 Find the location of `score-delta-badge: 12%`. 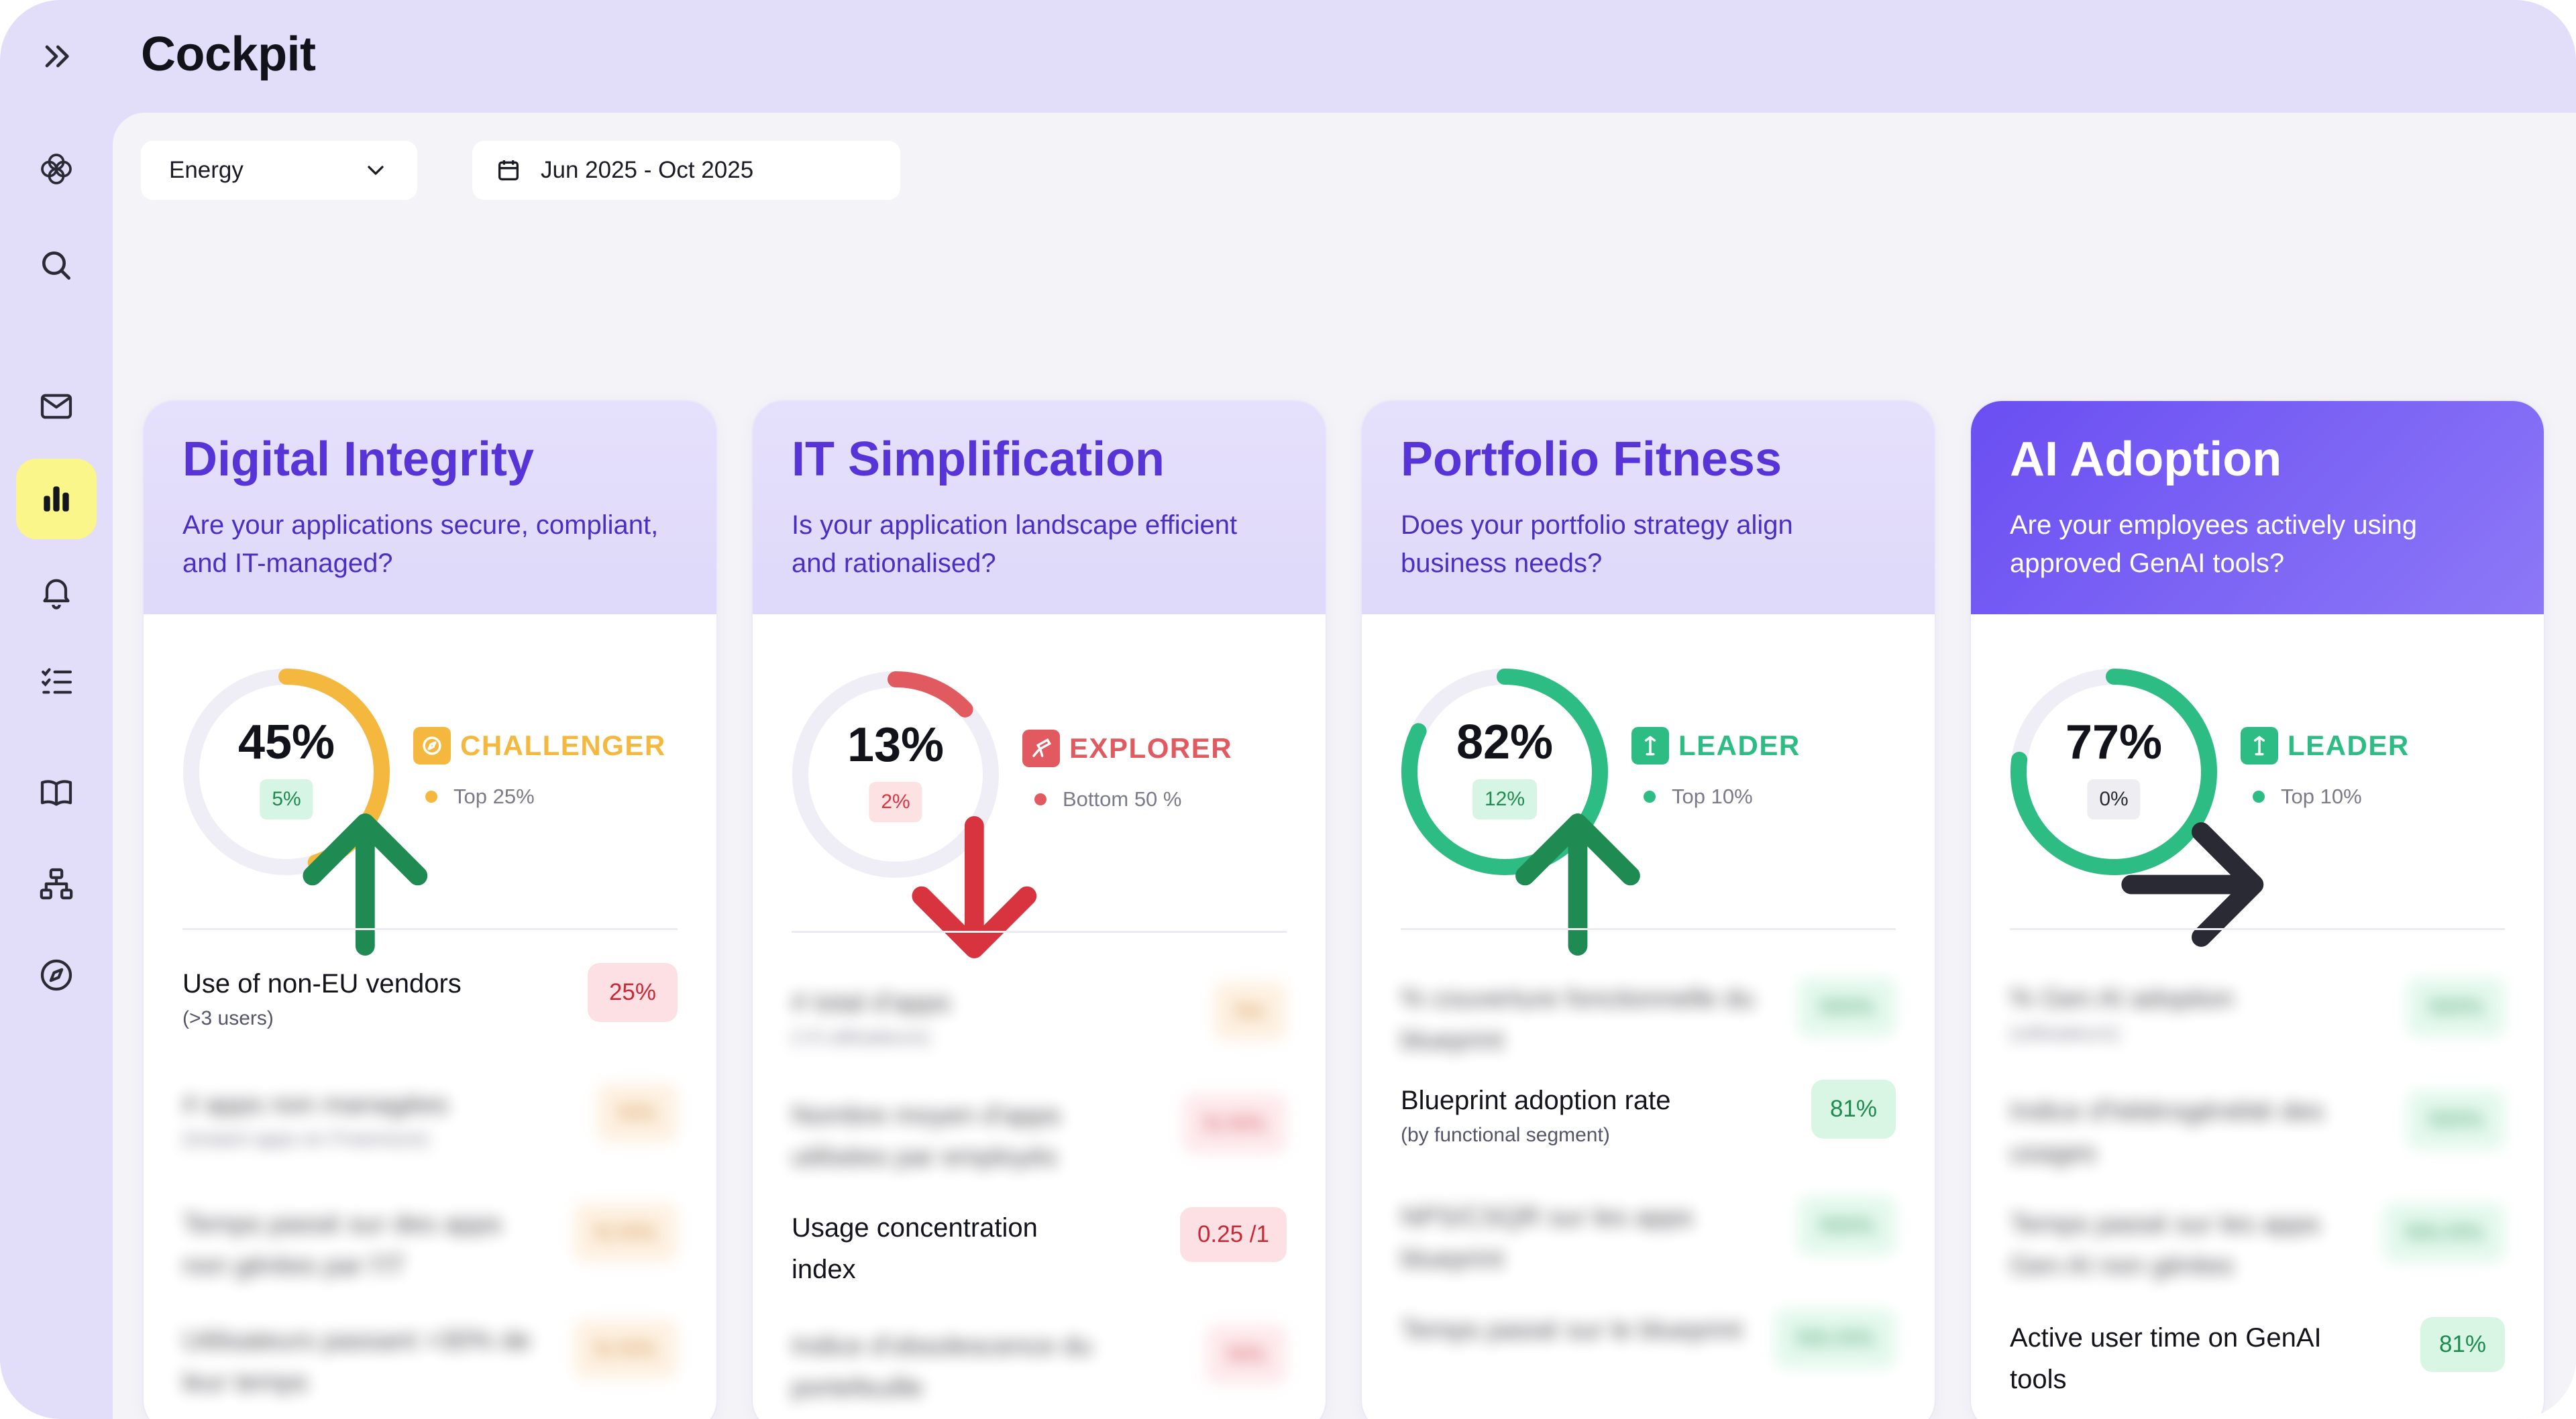

score-delta-badge: 12% is located at coordinates (1556, 867).